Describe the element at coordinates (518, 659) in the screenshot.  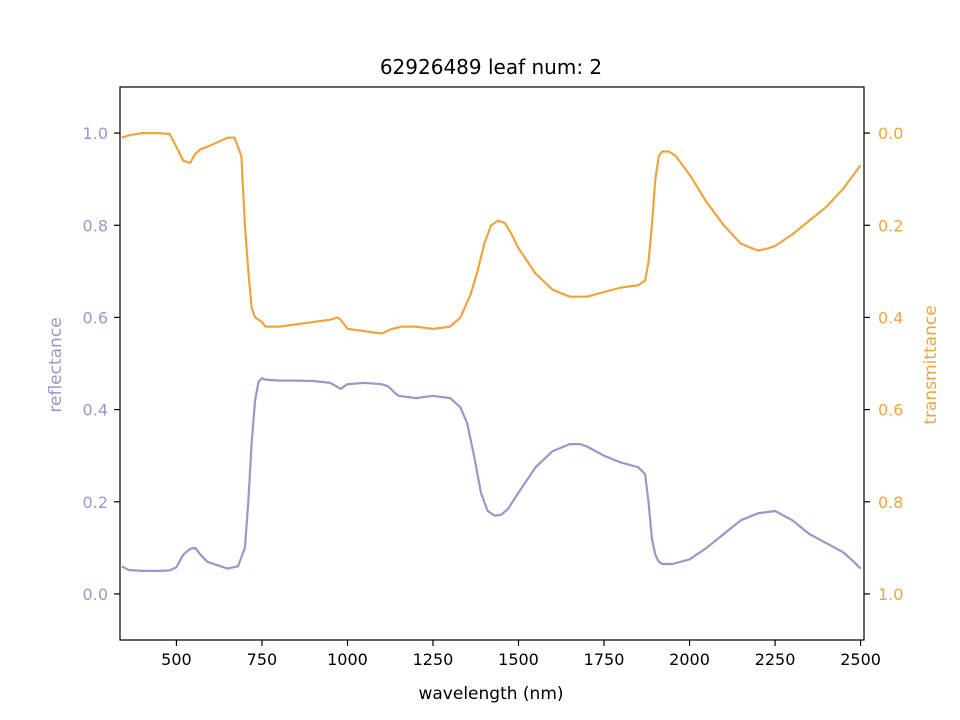
I see `x-tick-label: 1500` at that location.